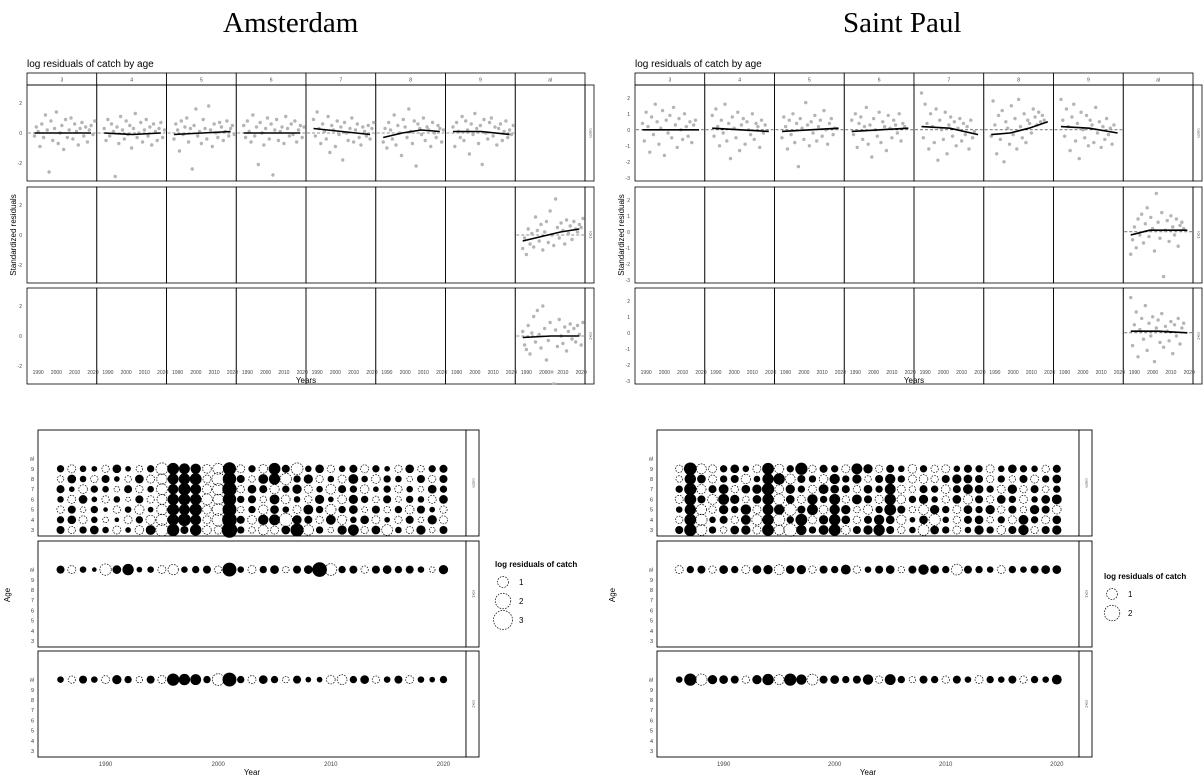 Image resolution: width=1203 pixels, height=781 pixels. What do you see at coordinates (444, 765) in the screenshot?
I see `x-tick-label: 2020` at bounding box center [444, 765].